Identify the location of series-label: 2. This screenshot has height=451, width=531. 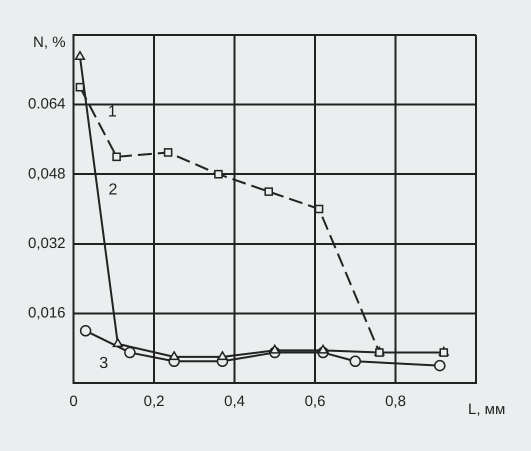
(113, 190).